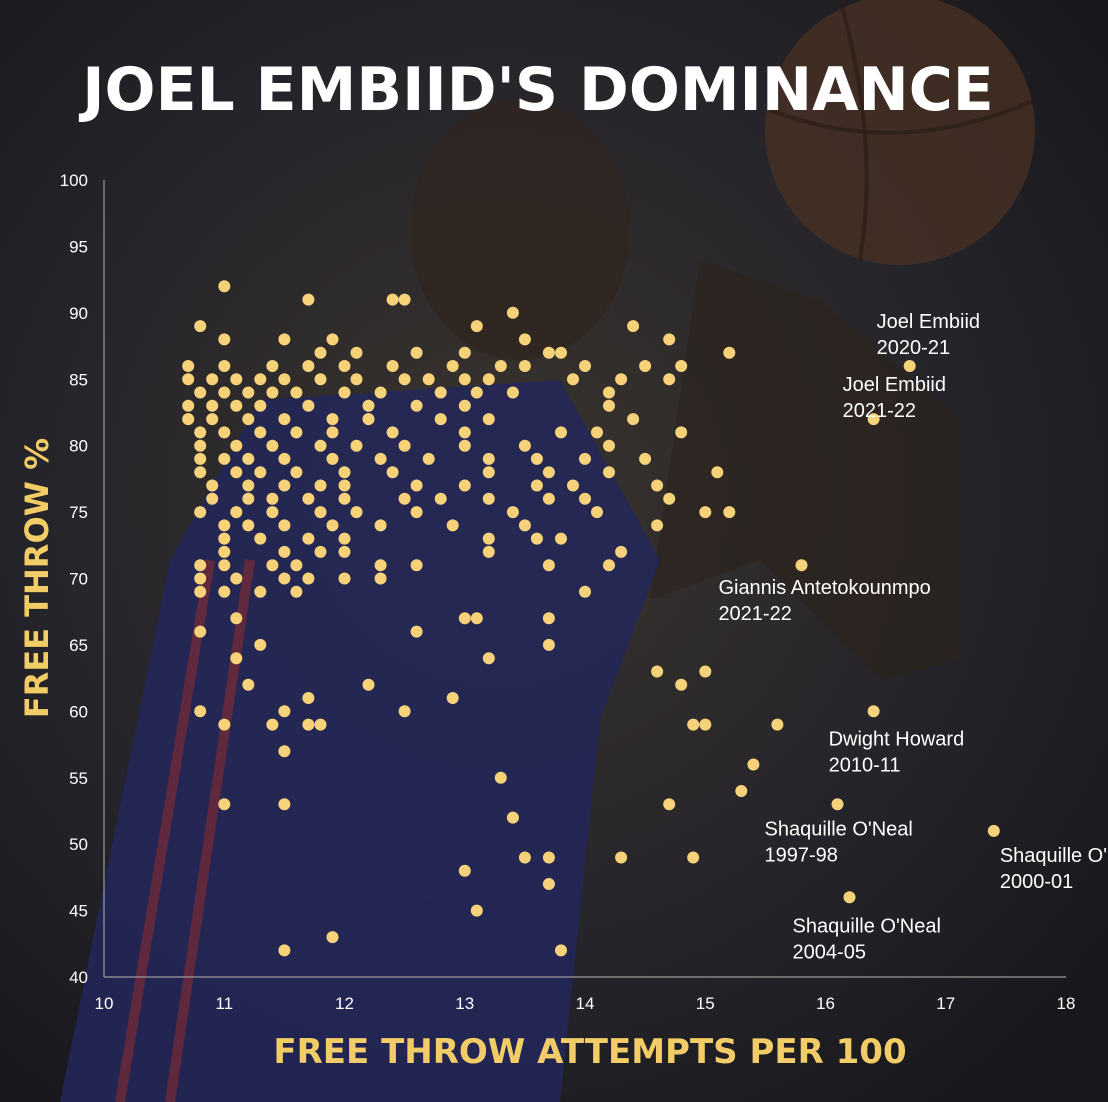 This screenshot has height=1102, width=1108. What do you see at coordinates (865, 765) in the screenshot?
I see `annotation-season: 2010-11` at bounding box center [865, 765].